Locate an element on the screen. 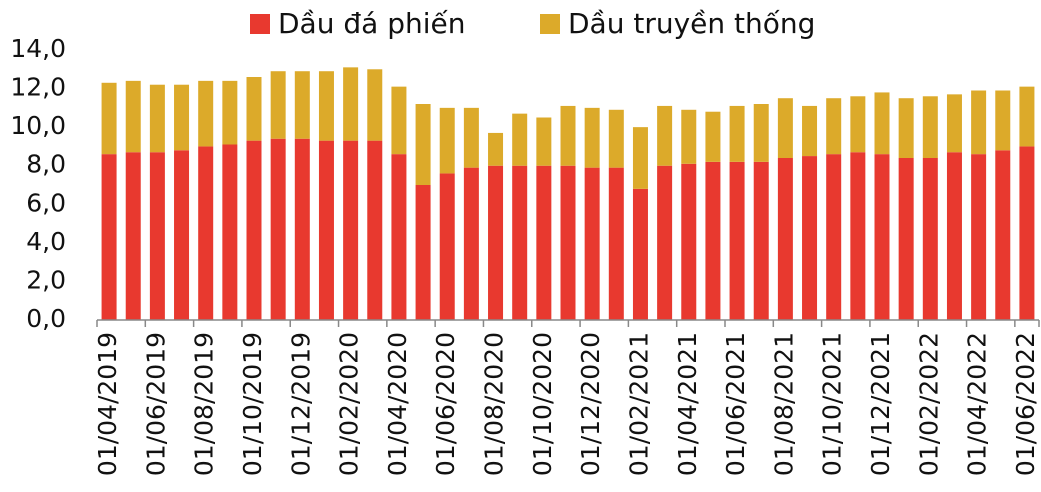  x-tick-label: 01/04/2022 is located at coordinates (977, 404).